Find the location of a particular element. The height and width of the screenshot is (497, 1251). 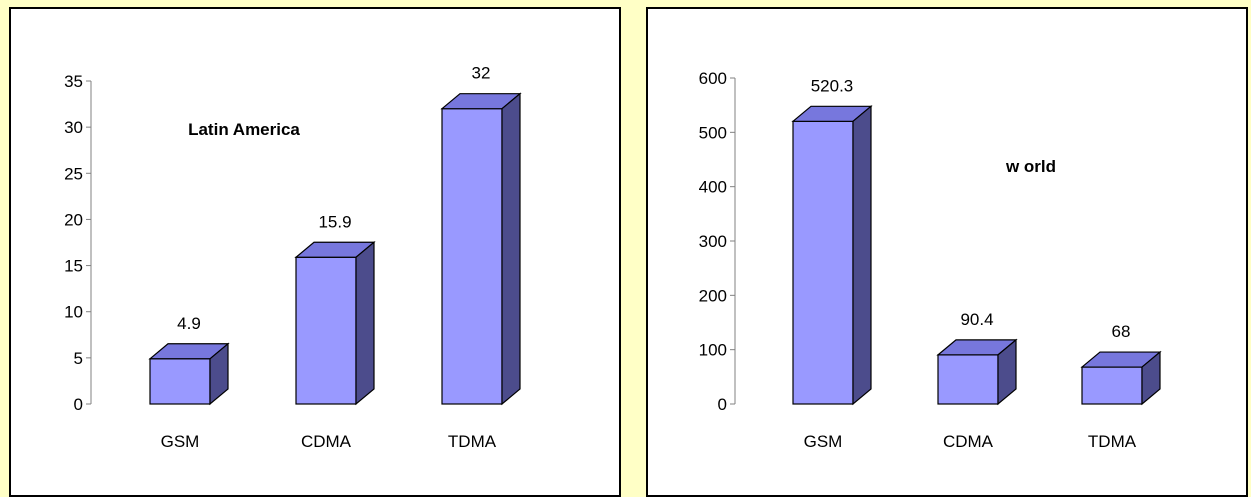

y-tick-label: 200 is located at coordinates (713, 295).